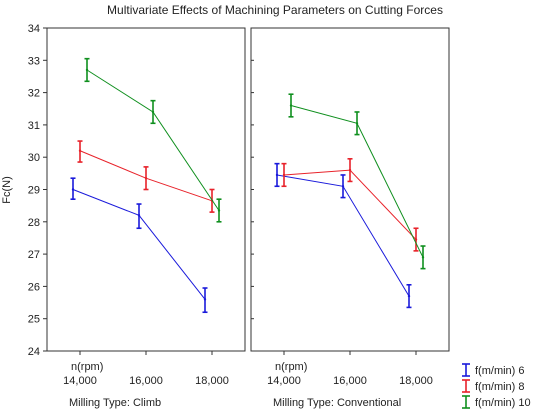 This screenshot has height=413, width=550. Describe the element at coordinates (34, 287) in the screenshot. I see `y-tick-label: 26` at that location.